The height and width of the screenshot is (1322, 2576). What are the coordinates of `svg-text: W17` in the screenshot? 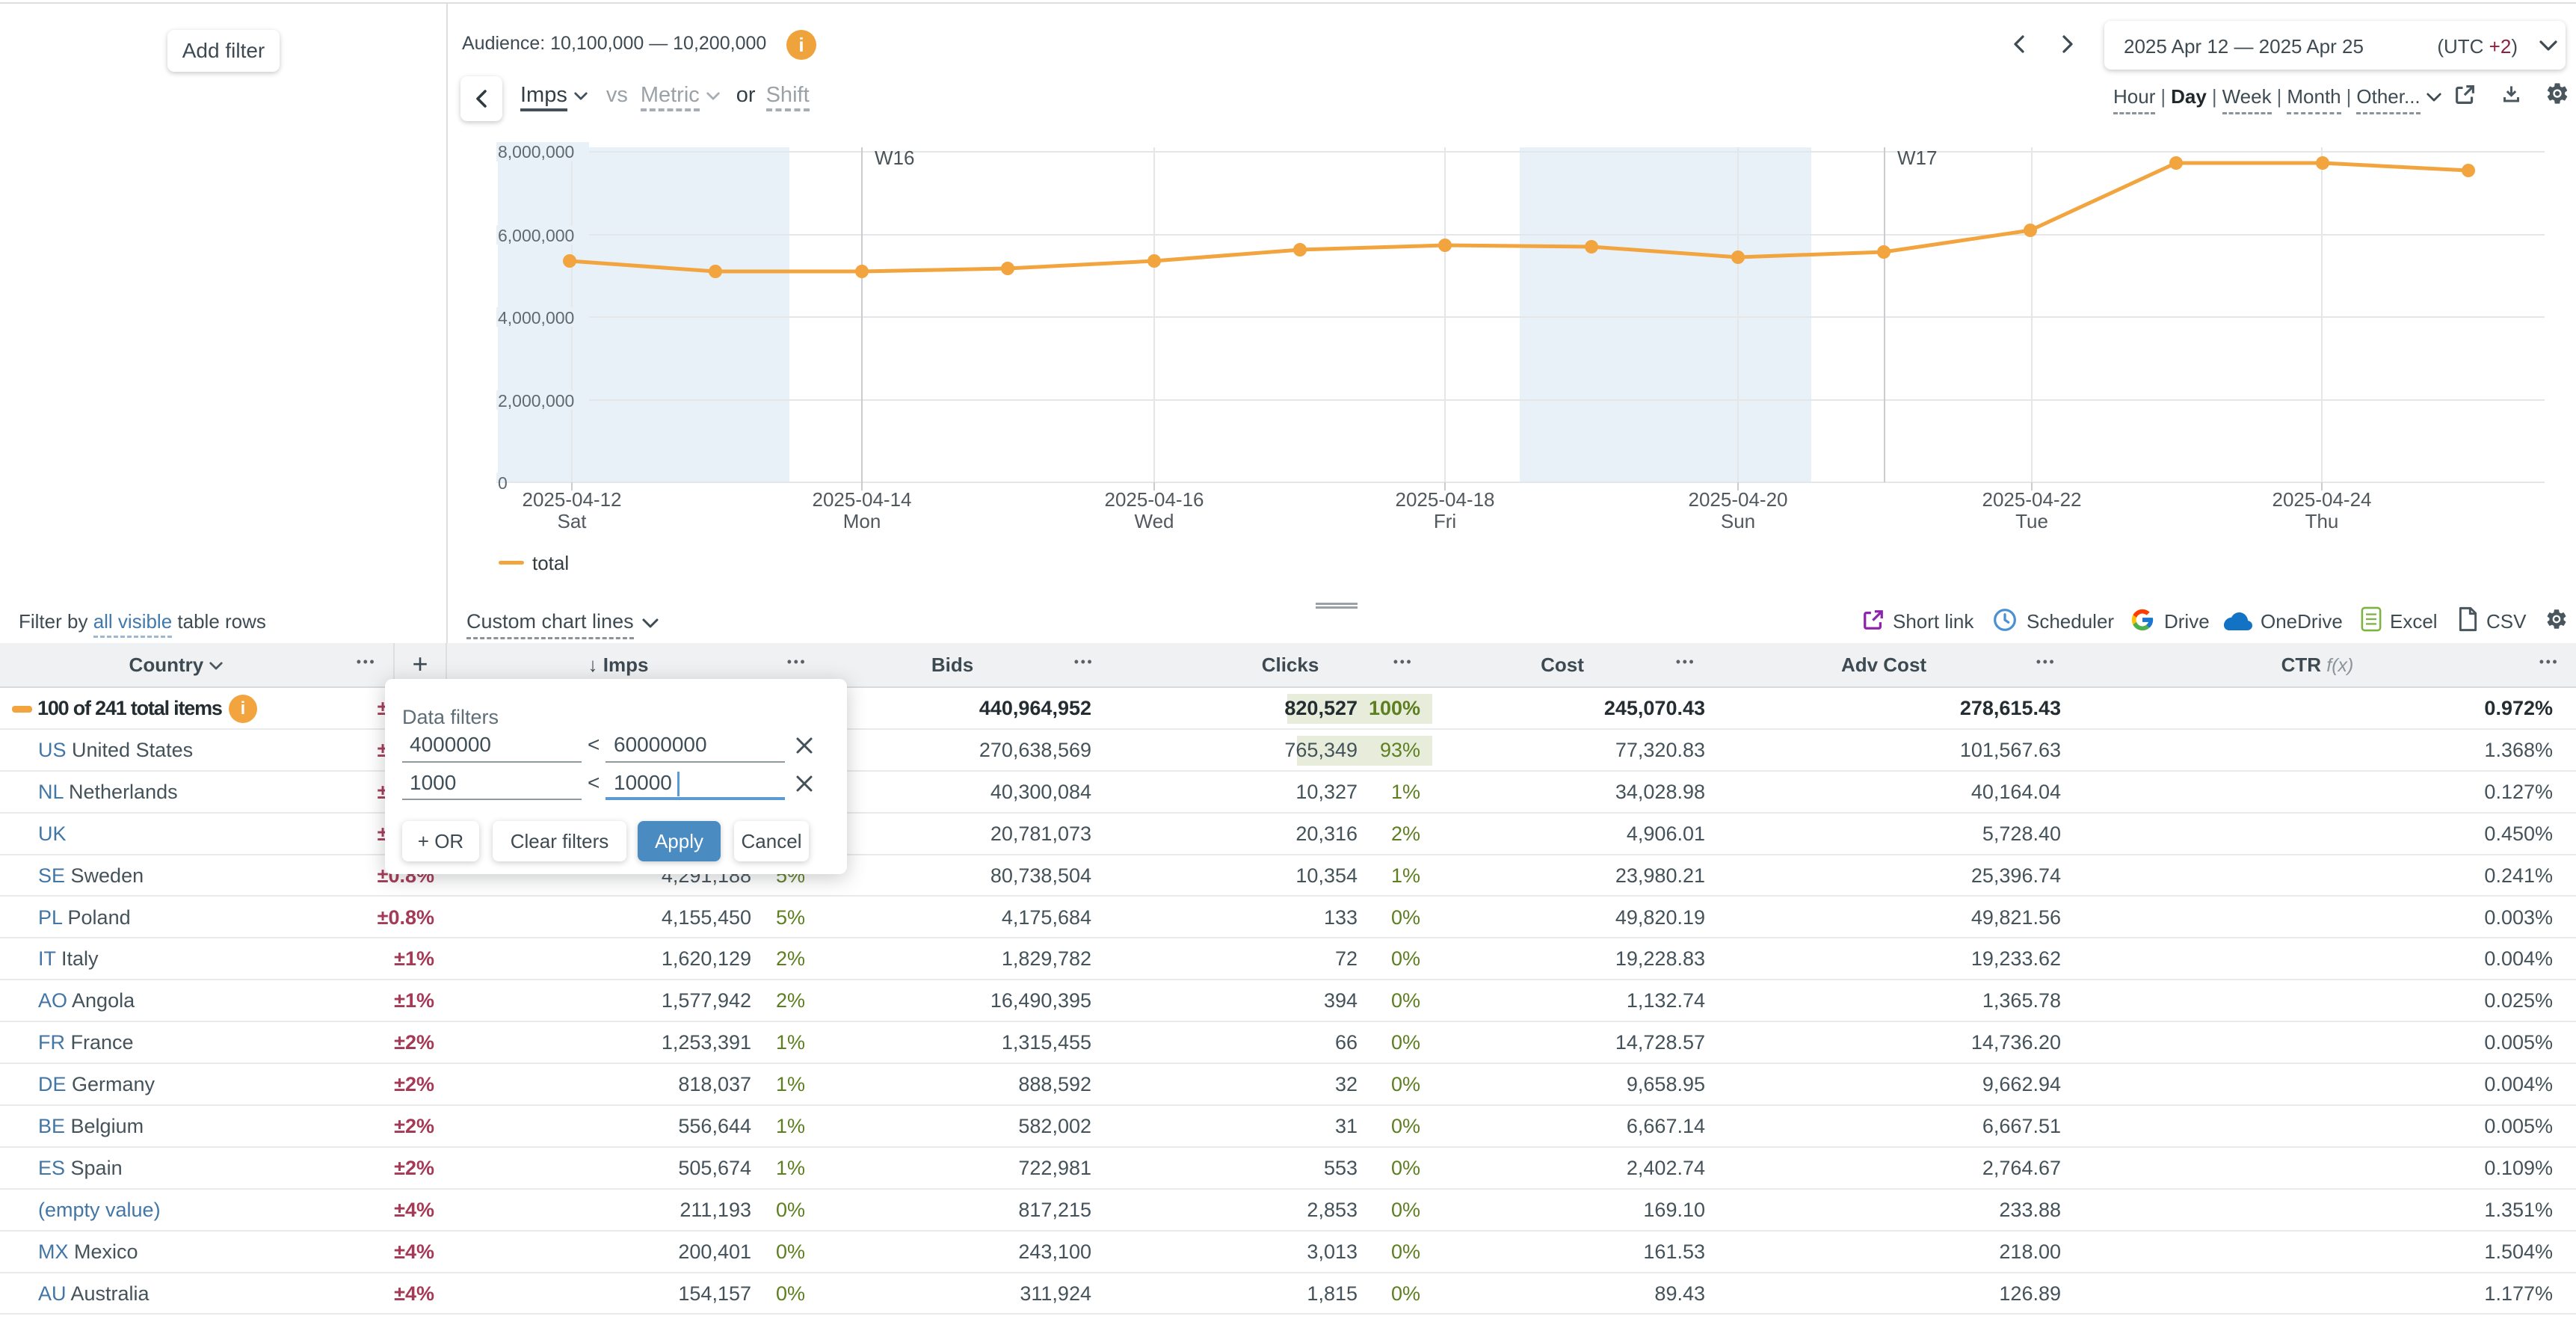 It's located at (1917, 158).